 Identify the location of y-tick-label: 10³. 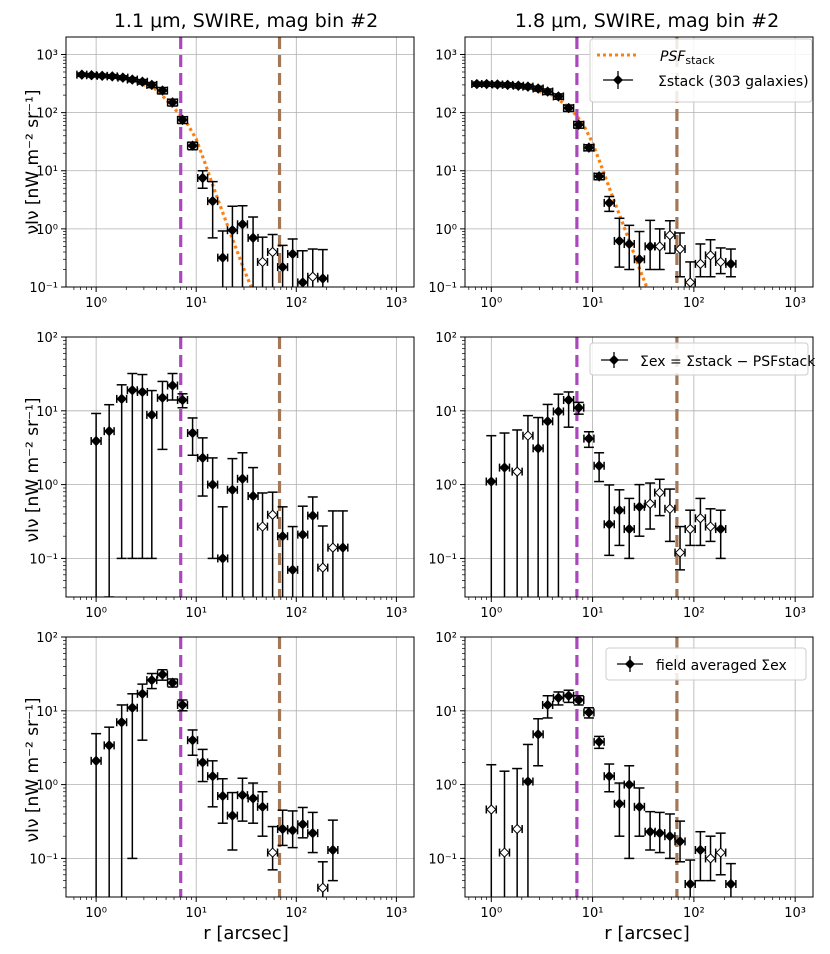
(446, 55).